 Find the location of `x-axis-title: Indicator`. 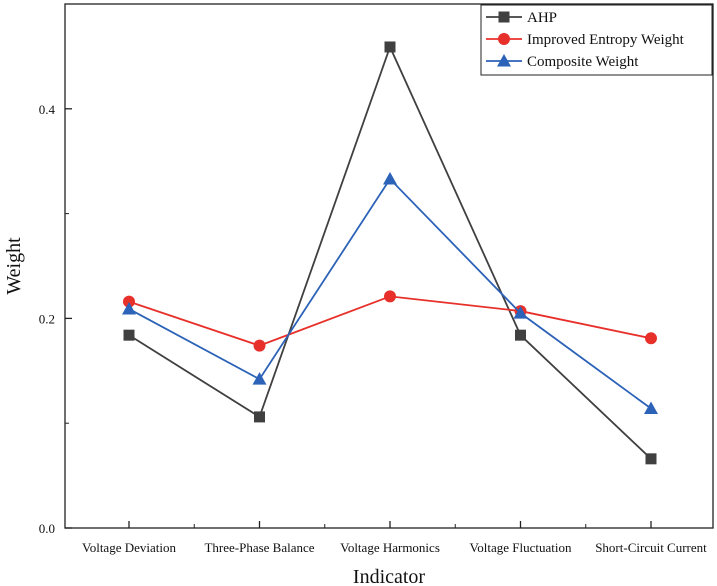

x-axis-title: Indicator is located at coordinates (389, 576).